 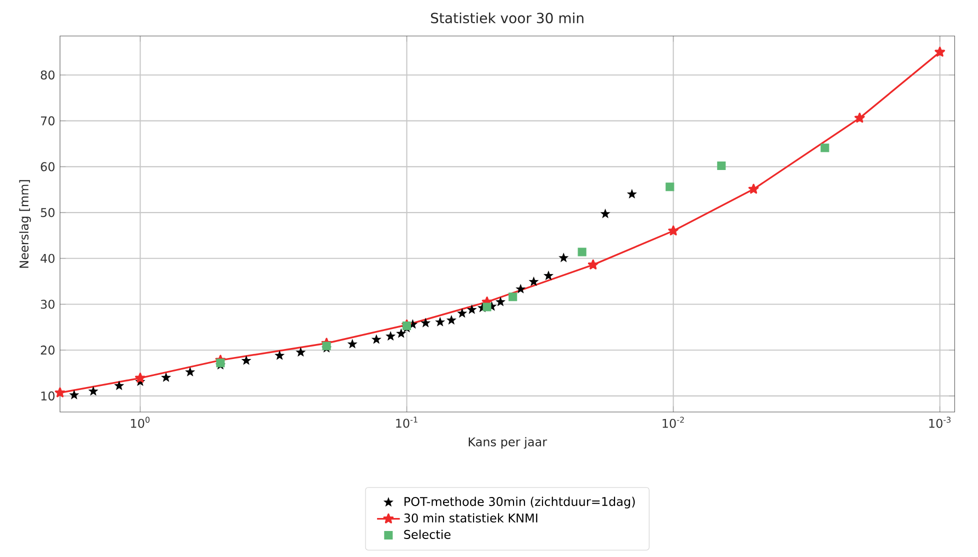 I want to click on y-tick-label: 20, so click(x=47, y=350).